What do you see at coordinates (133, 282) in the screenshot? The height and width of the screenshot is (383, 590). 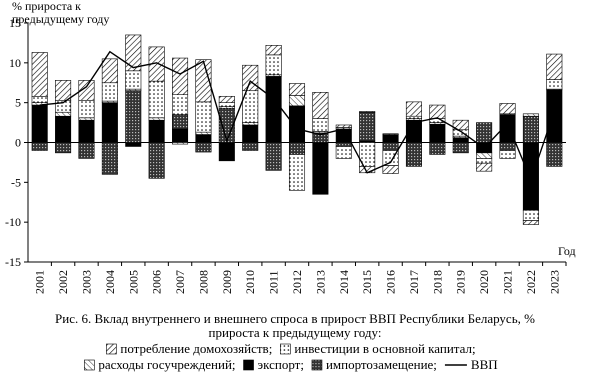 I see `x-tick-label: 2005` at bounding box center [133, 282].